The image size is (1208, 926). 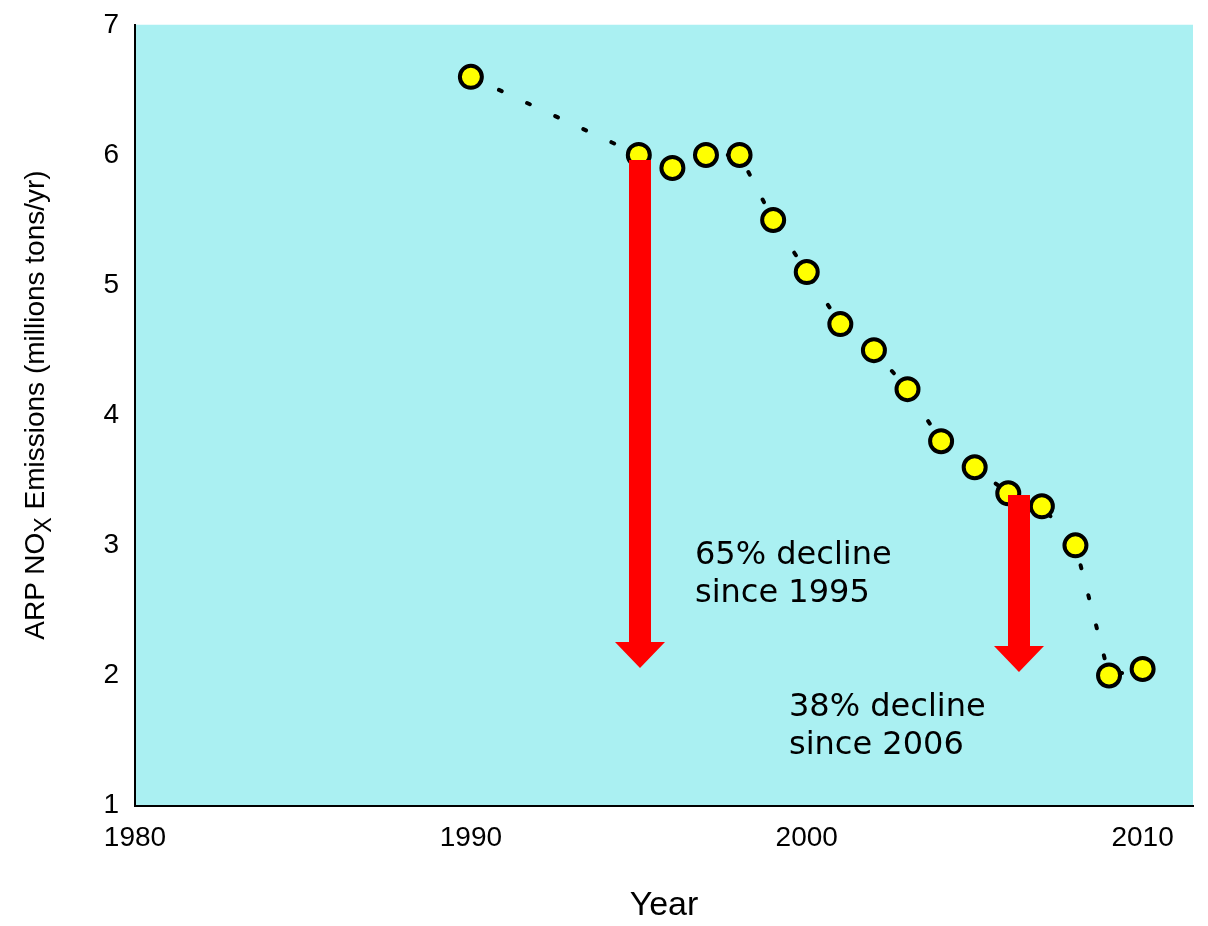 What do you see at coordinates (111, 544) in the screenshot?
I see `y-tick-label: 3` at bounding box center [111, 544].